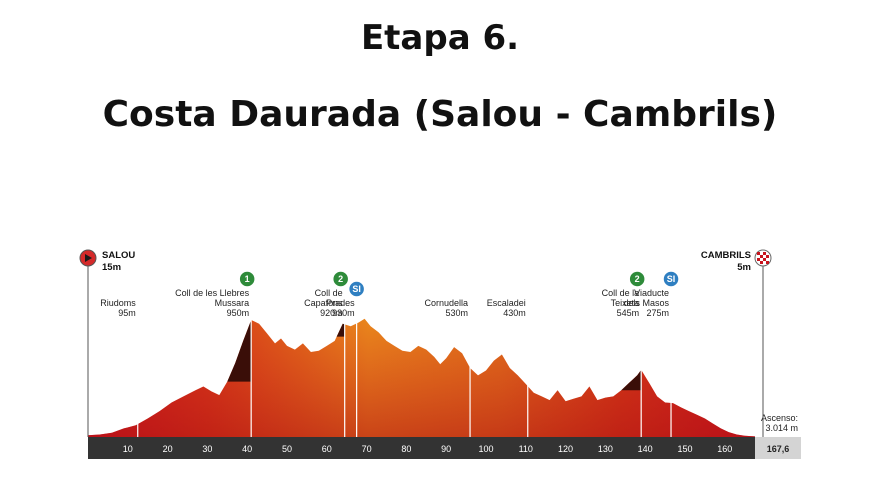  What do you see at coordinates (323, 303) in the screenshot?
I see `marker-name: Capafons` at bounding box center [323, 303].